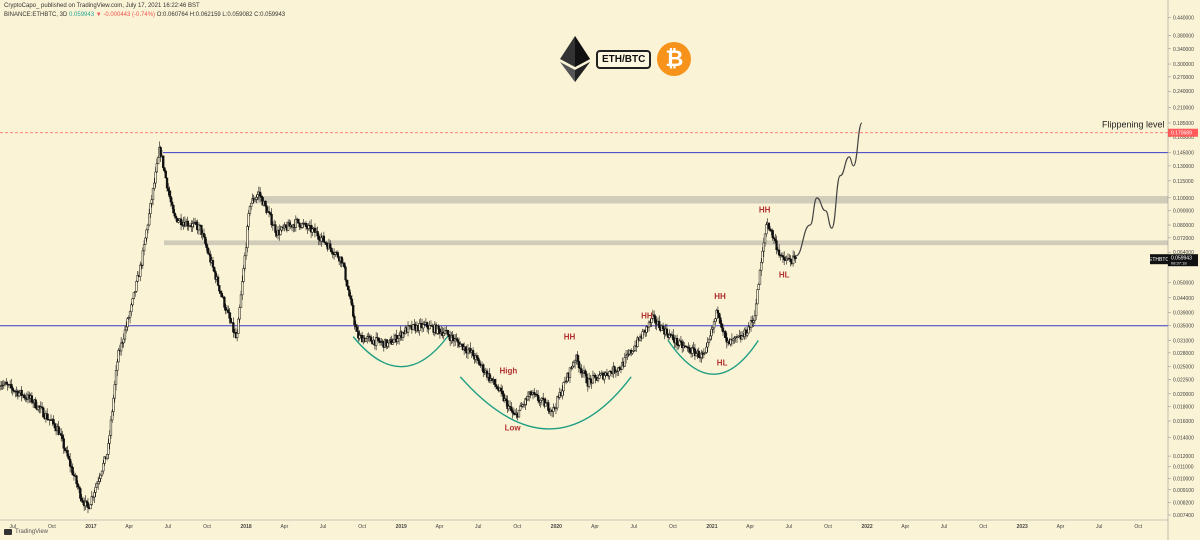 The height and width of the screenshot is (540, 1200). I want to click on time-tick-label: Jul, so click(168, 527).